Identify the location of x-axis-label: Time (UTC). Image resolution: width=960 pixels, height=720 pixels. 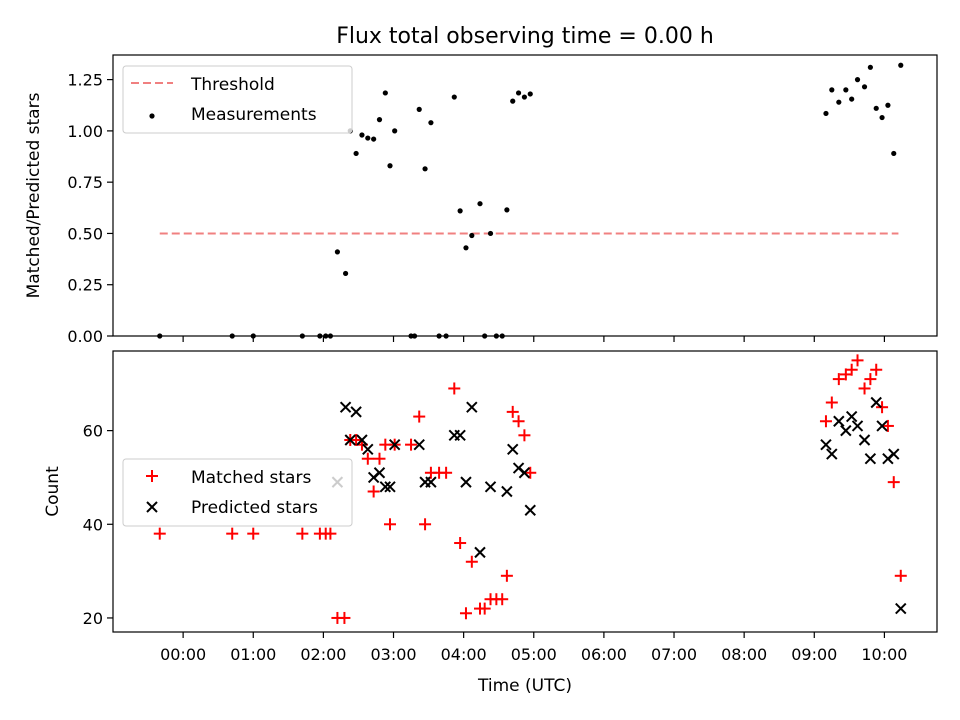
(524, 686).